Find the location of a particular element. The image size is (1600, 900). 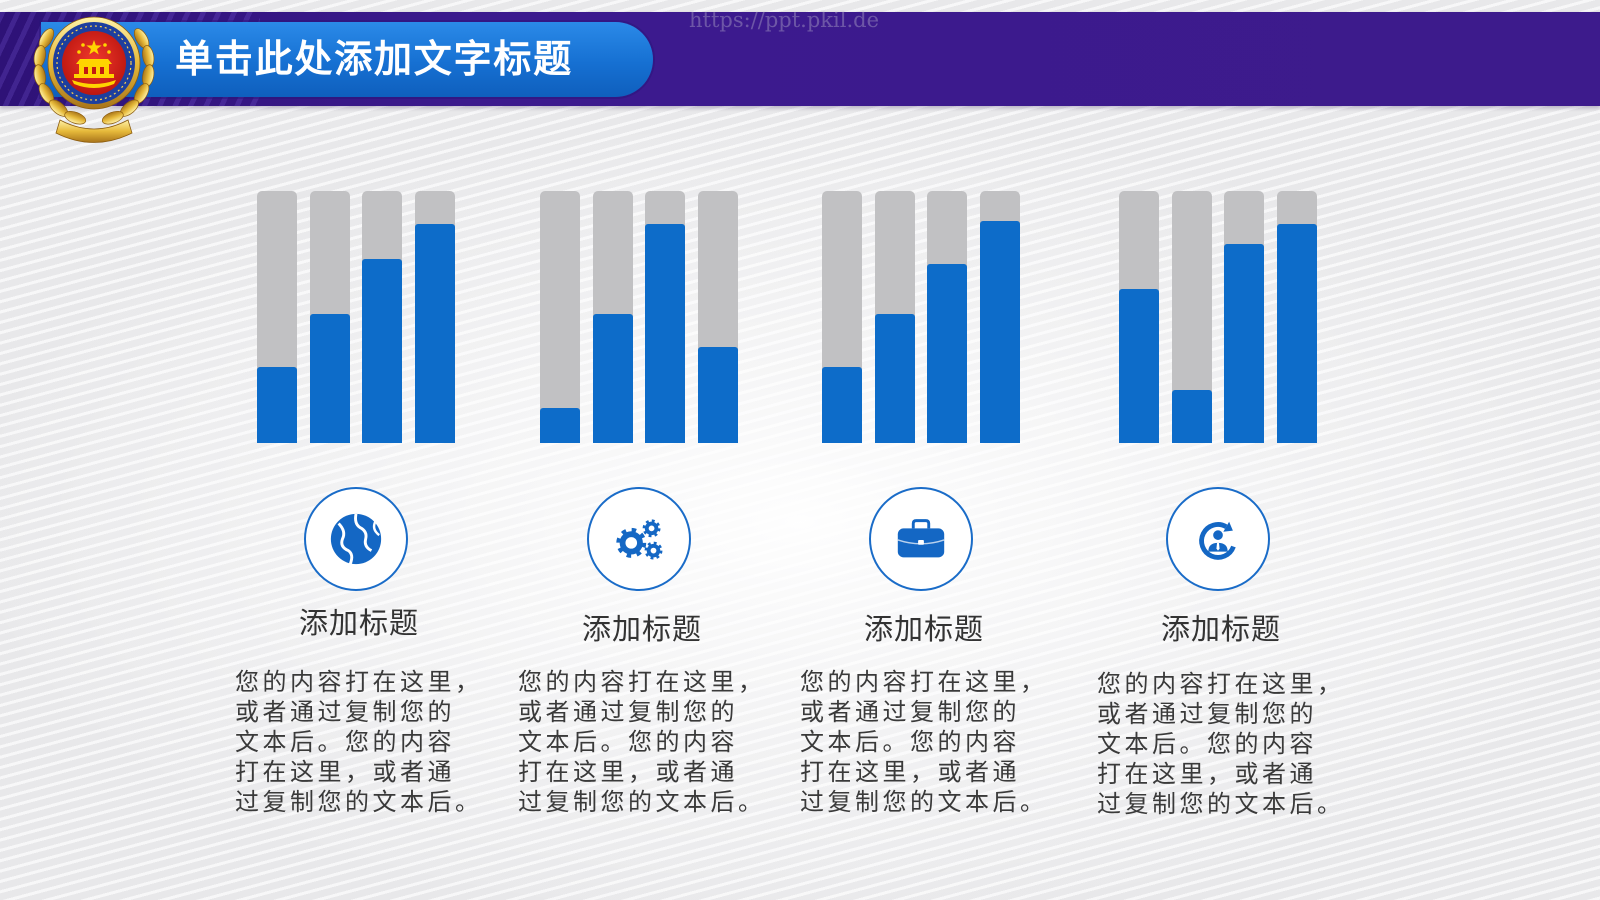

police-emblem-icon is located at coordinates (94, 76).